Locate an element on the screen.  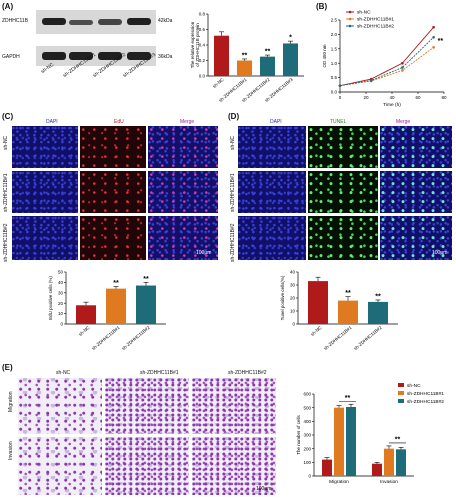
chart-a-ytick-label: 0.6 is located at coordinates (202, 29).